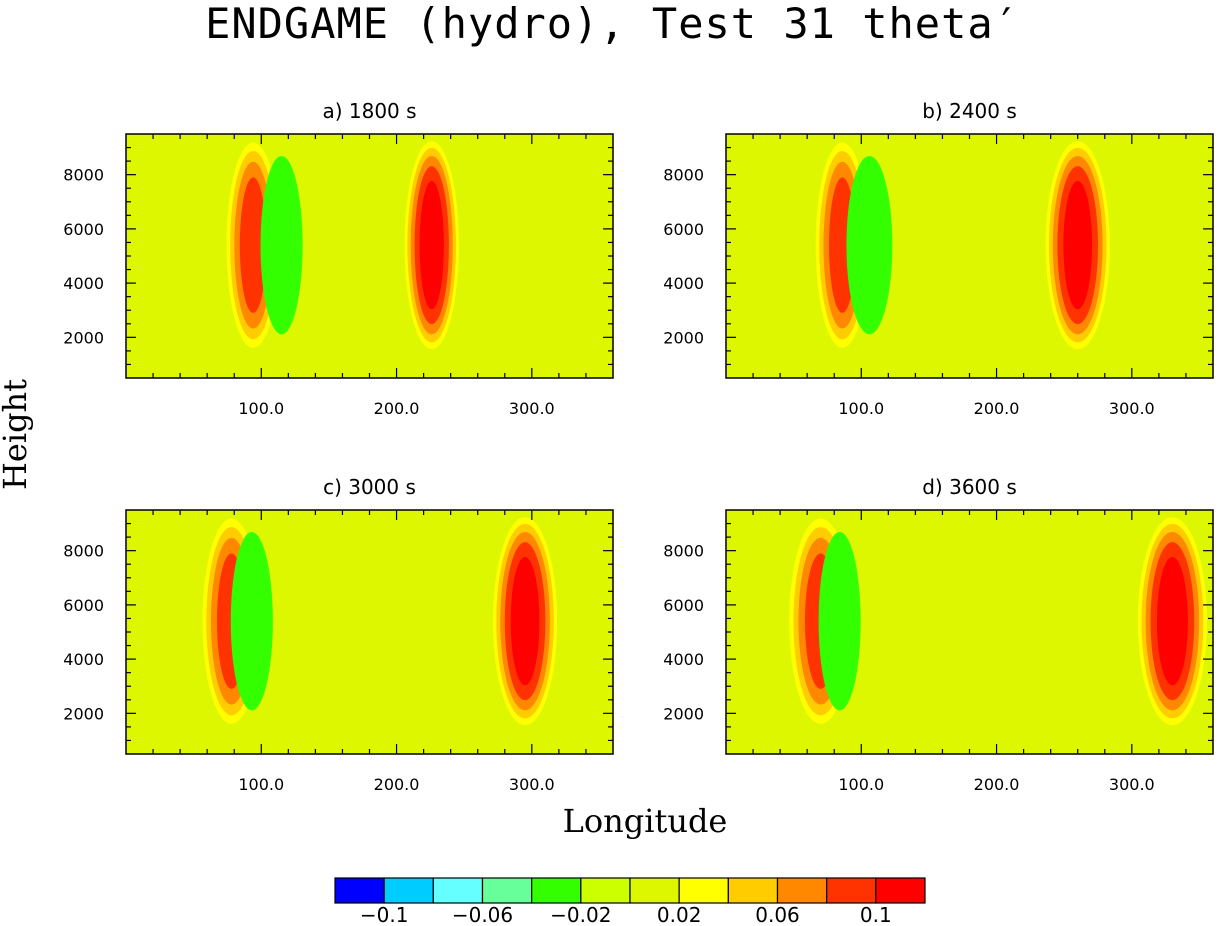  I want to click on panel-title: a) 1800 s, so click(369, 111).